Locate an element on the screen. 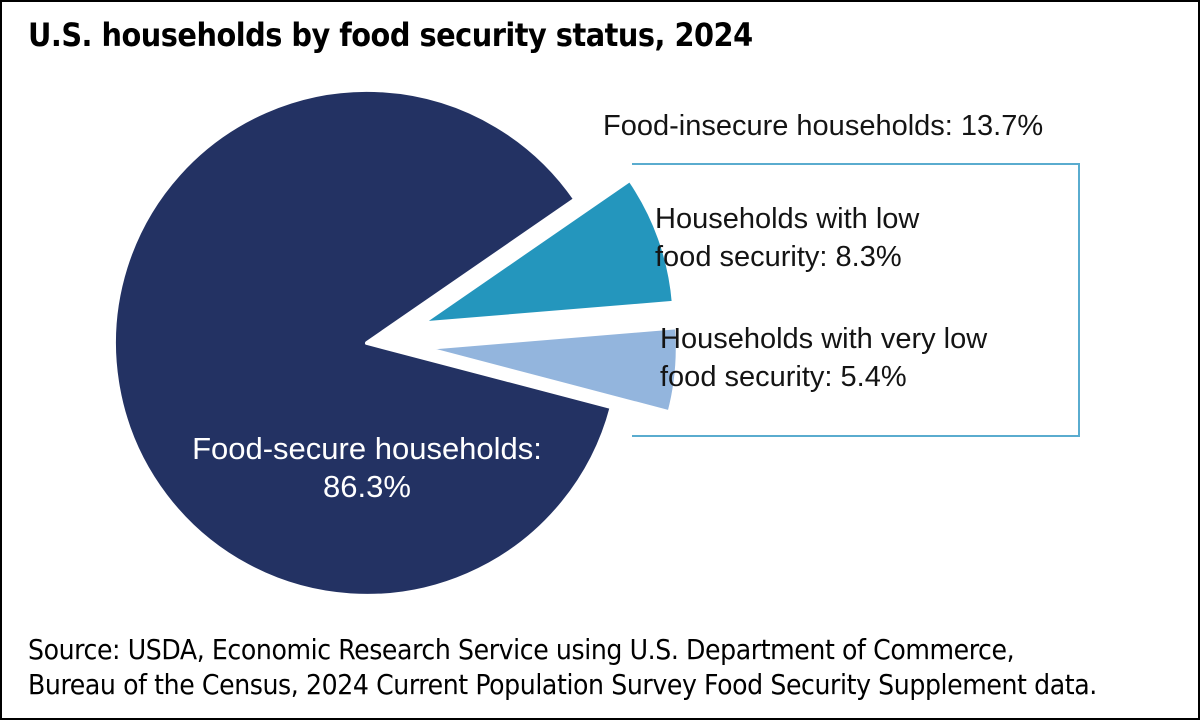  food-insecure-group-label: Food-insecure households: 13.7% is located at coordinates (823, 126).